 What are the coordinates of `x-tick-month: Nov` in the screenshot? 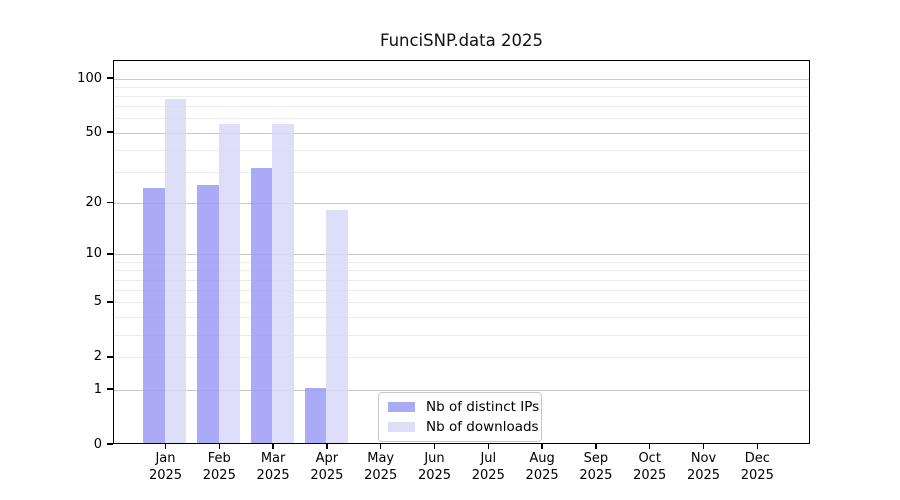 It's located at (703, 458).